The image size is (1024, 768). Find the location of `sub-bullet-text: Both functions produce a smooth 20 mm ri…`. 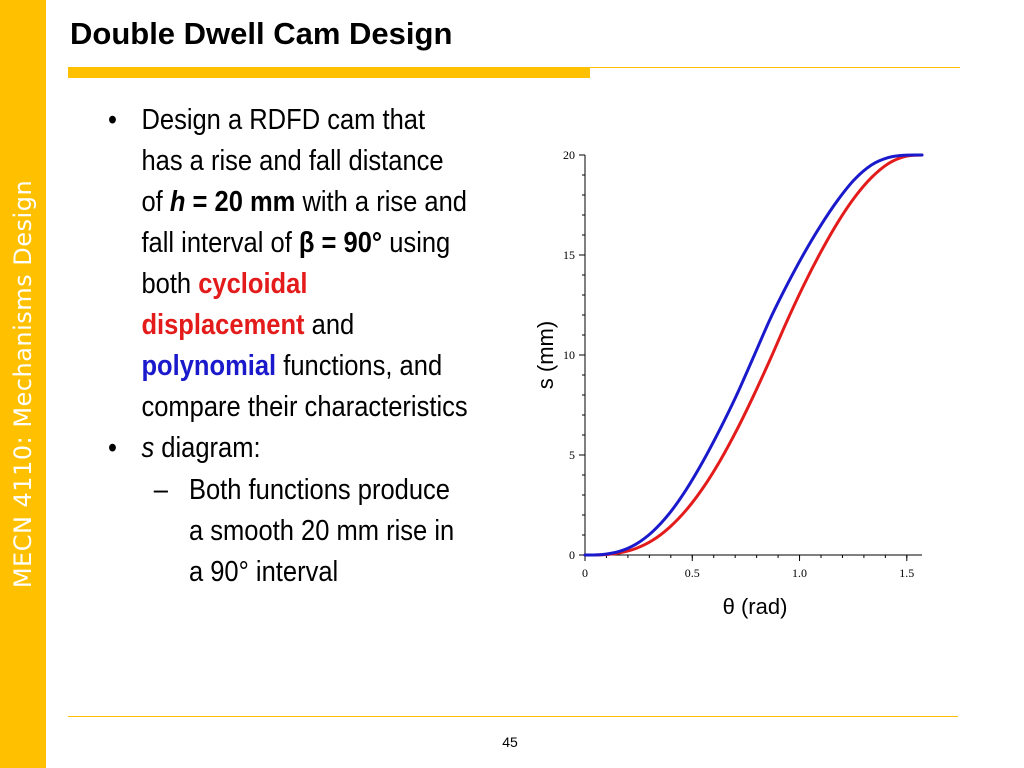

sub-bullet-text: Both functions produce a smooth 20 mm ri… is located at coordinates (321, 531).